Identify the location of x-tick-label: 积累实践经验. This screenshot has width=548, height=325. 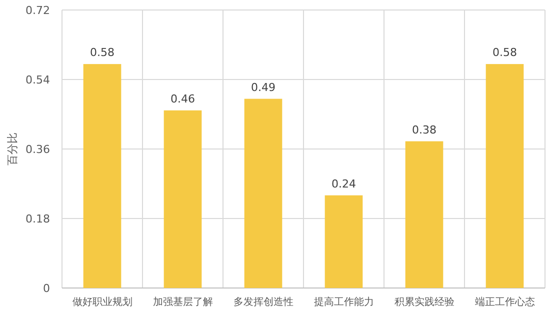
(424, 302).